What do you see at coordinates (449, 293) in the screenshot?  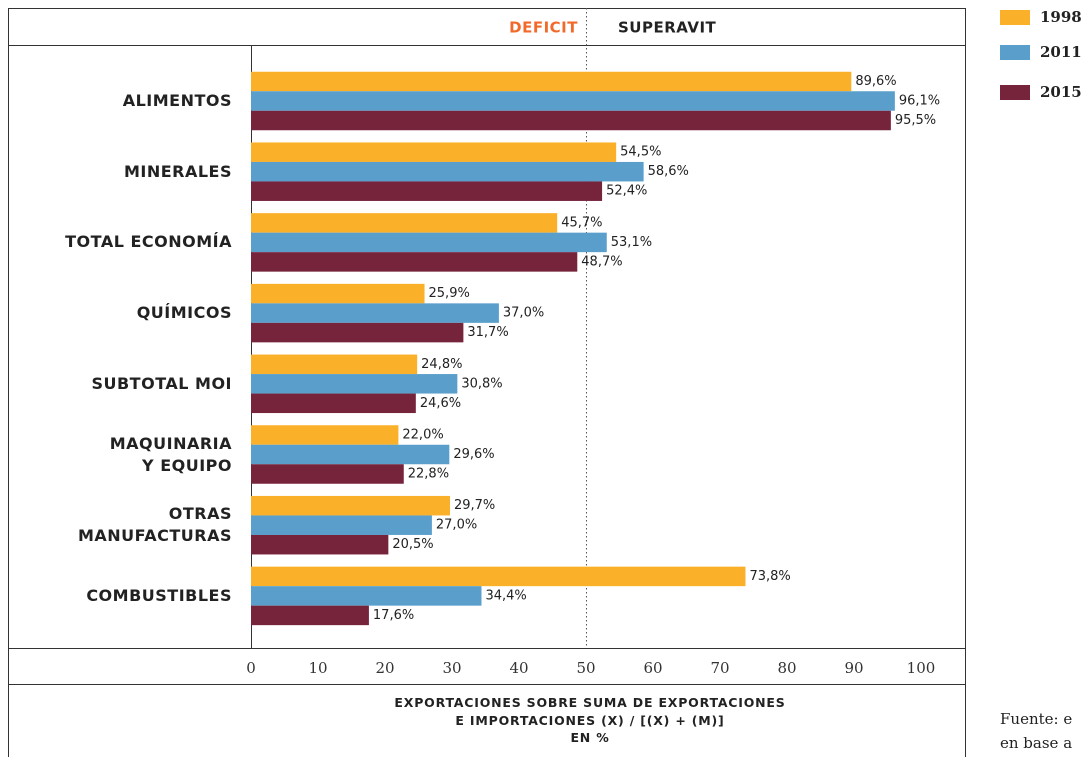 I see `value-label: 25,9%` at bounding box center [449, 293].